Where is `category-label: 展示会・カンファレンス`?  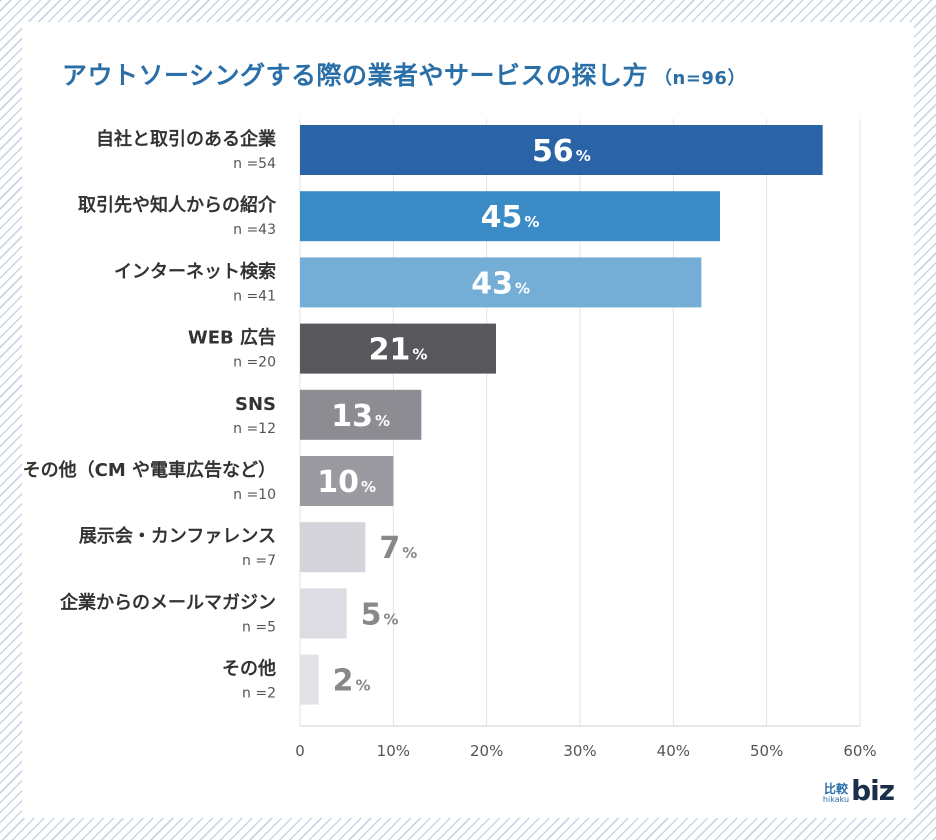
category-label: 展示会・カンファレンス is located at coordinates (177, 536).